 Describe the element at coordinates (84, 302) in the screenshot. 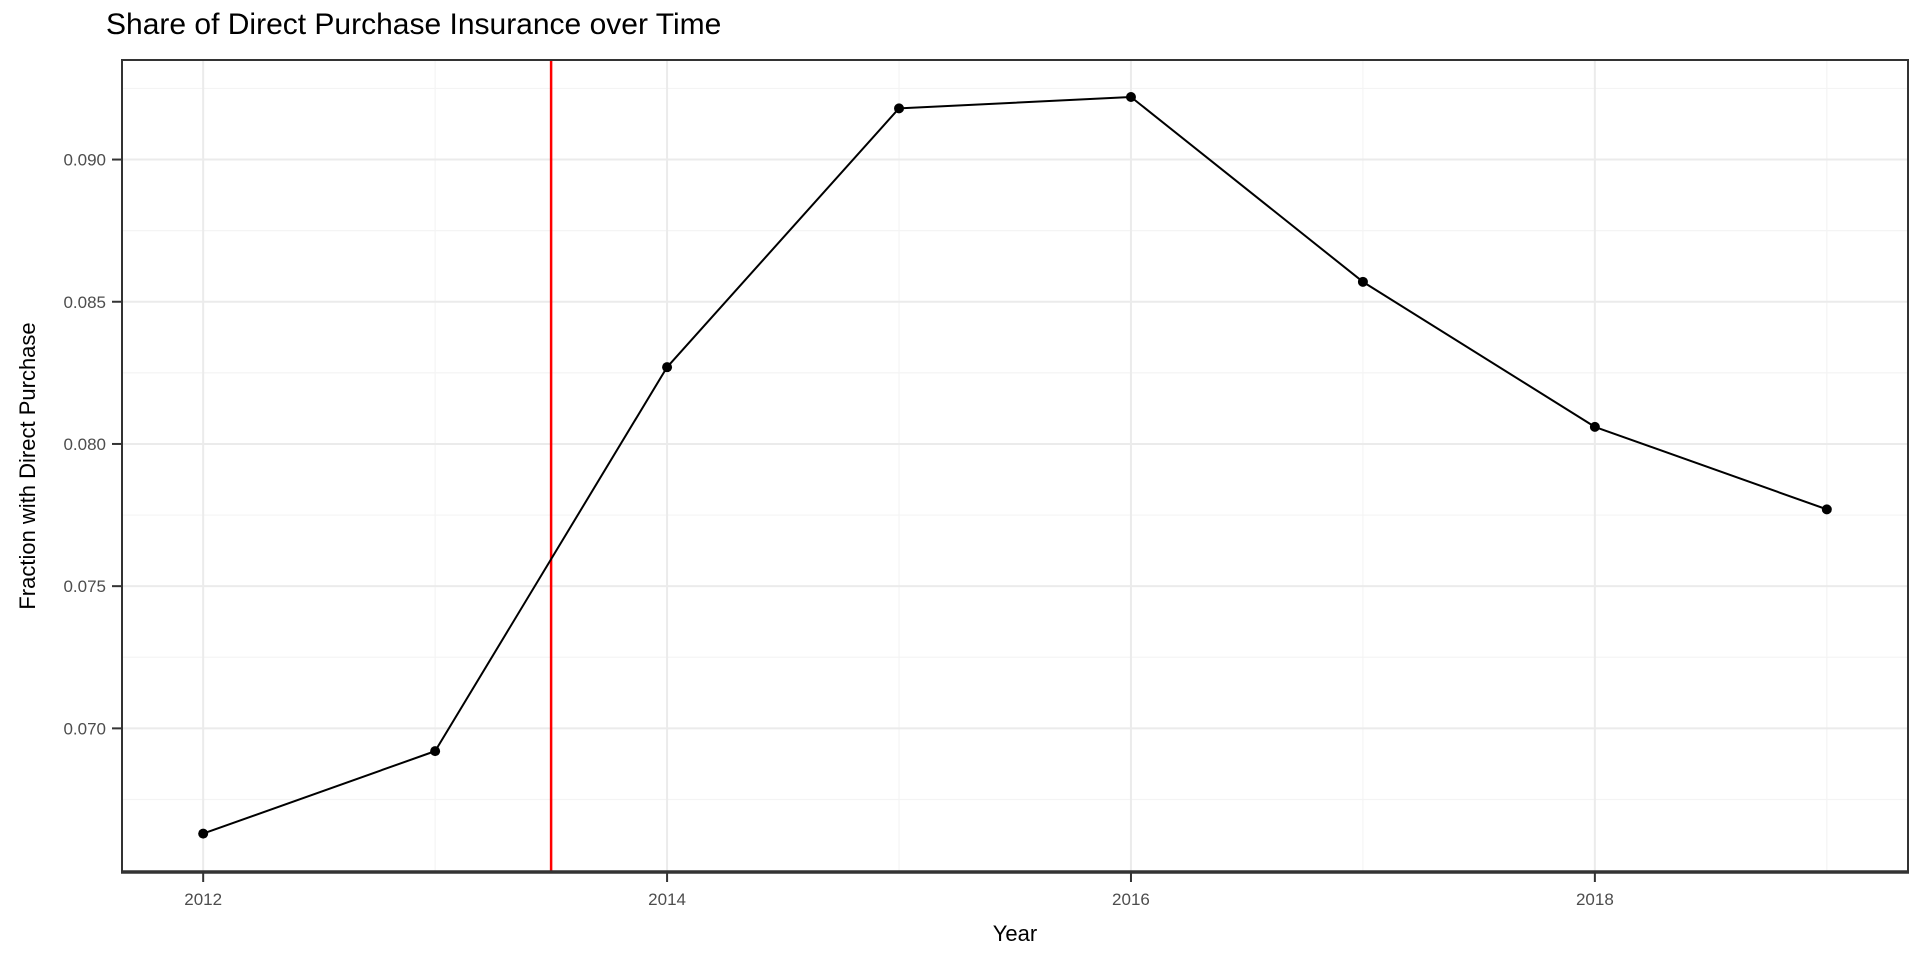

I see `y-tick-label: 0.085` at that location.